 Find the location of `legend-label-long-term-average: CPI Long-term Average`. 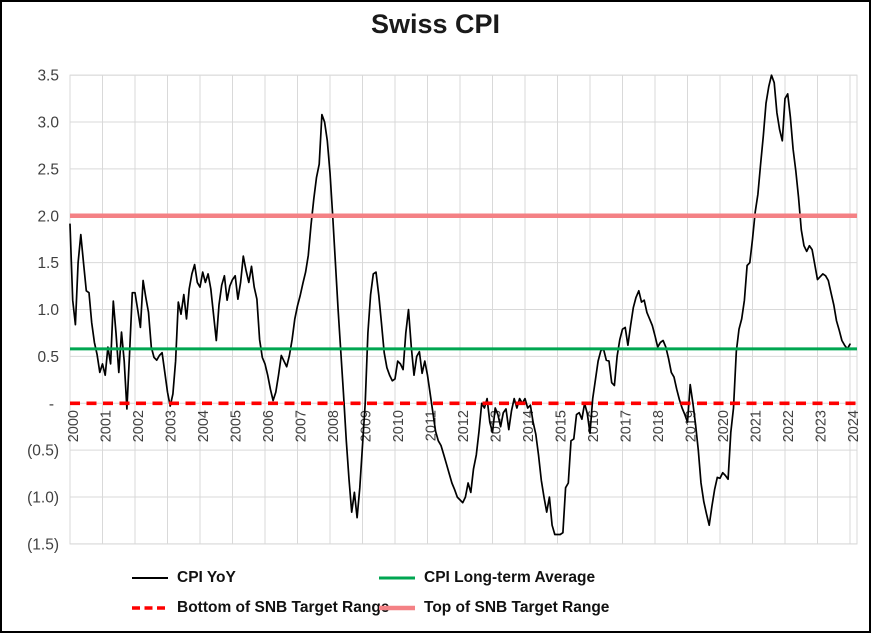

legend-label-long-term-average: CPI Long-term Average is located at coordinates (510, 577).